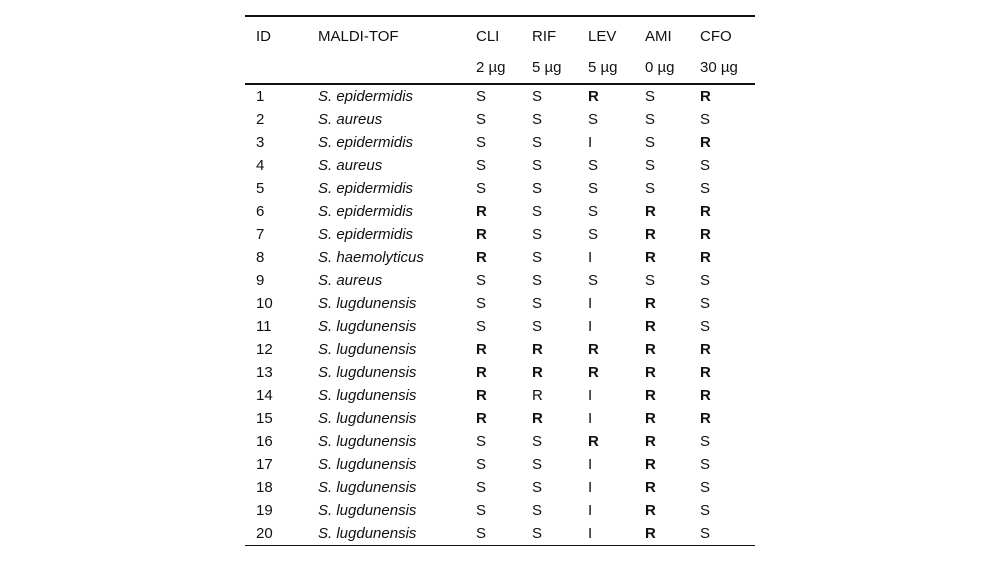  Describe the element at coordinates (488, 36) in the screenshot. I see `col-header-cli: CLI` at that location.